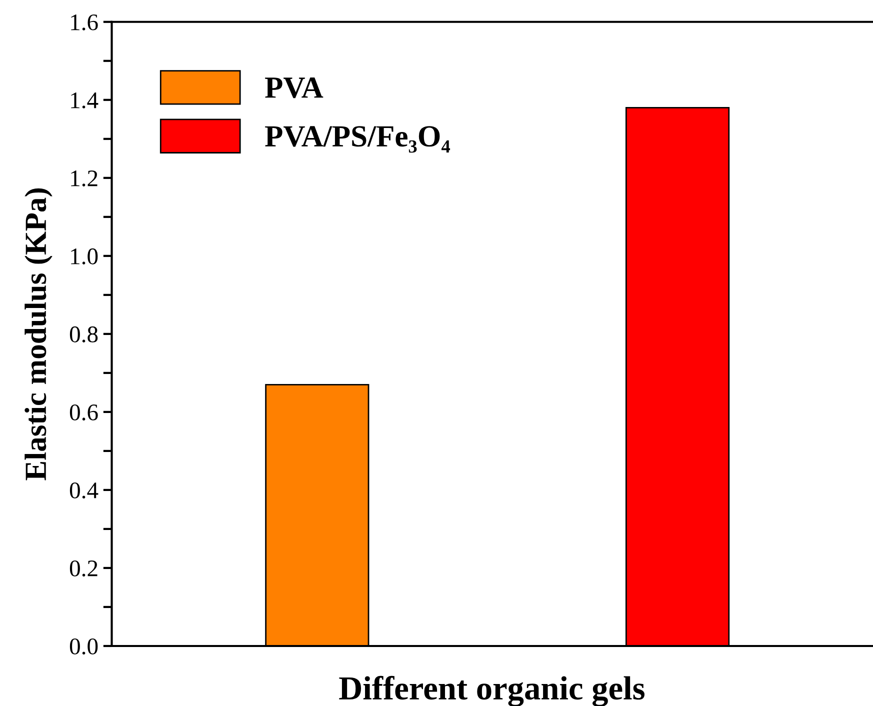  What do you see at coordinates (38, 334) in the screenshot?
I see `y-axis-title: Elastic modulus (KPa)` at bounding box center [38, 334].